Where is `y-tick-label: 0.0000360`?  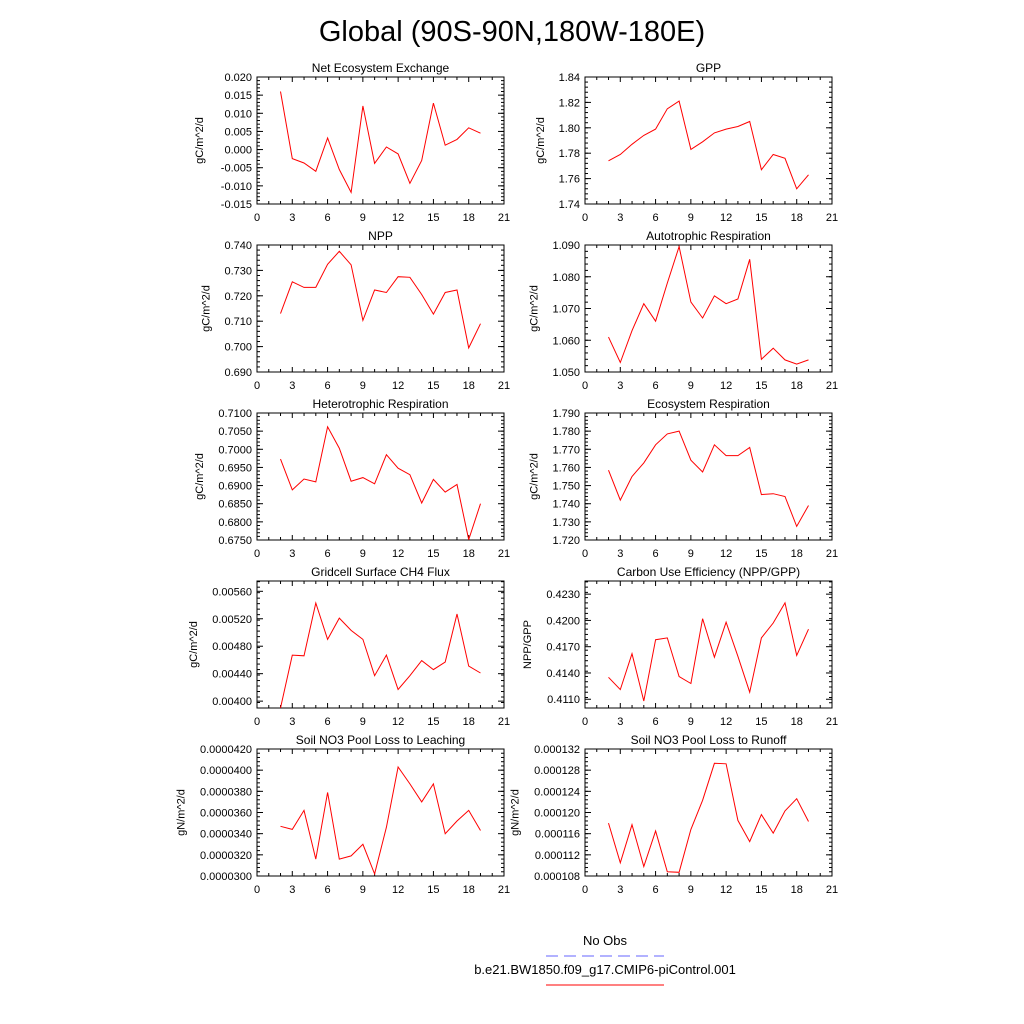 y-tick-label: 0.0000360 is located at coordinates (226, 814).